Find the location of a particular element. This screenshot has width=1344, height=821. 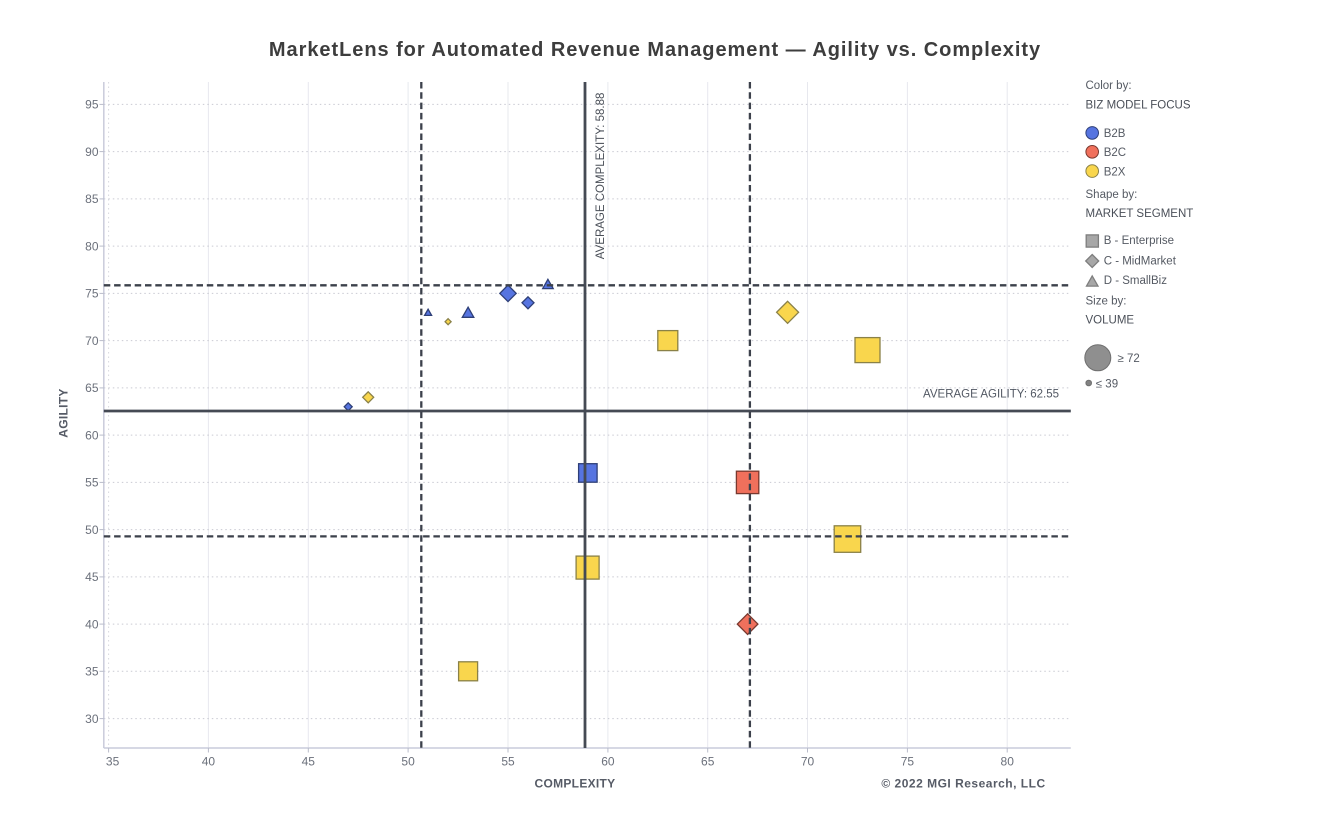

svg-text: Color by: is located at coordinates (1109, 86).